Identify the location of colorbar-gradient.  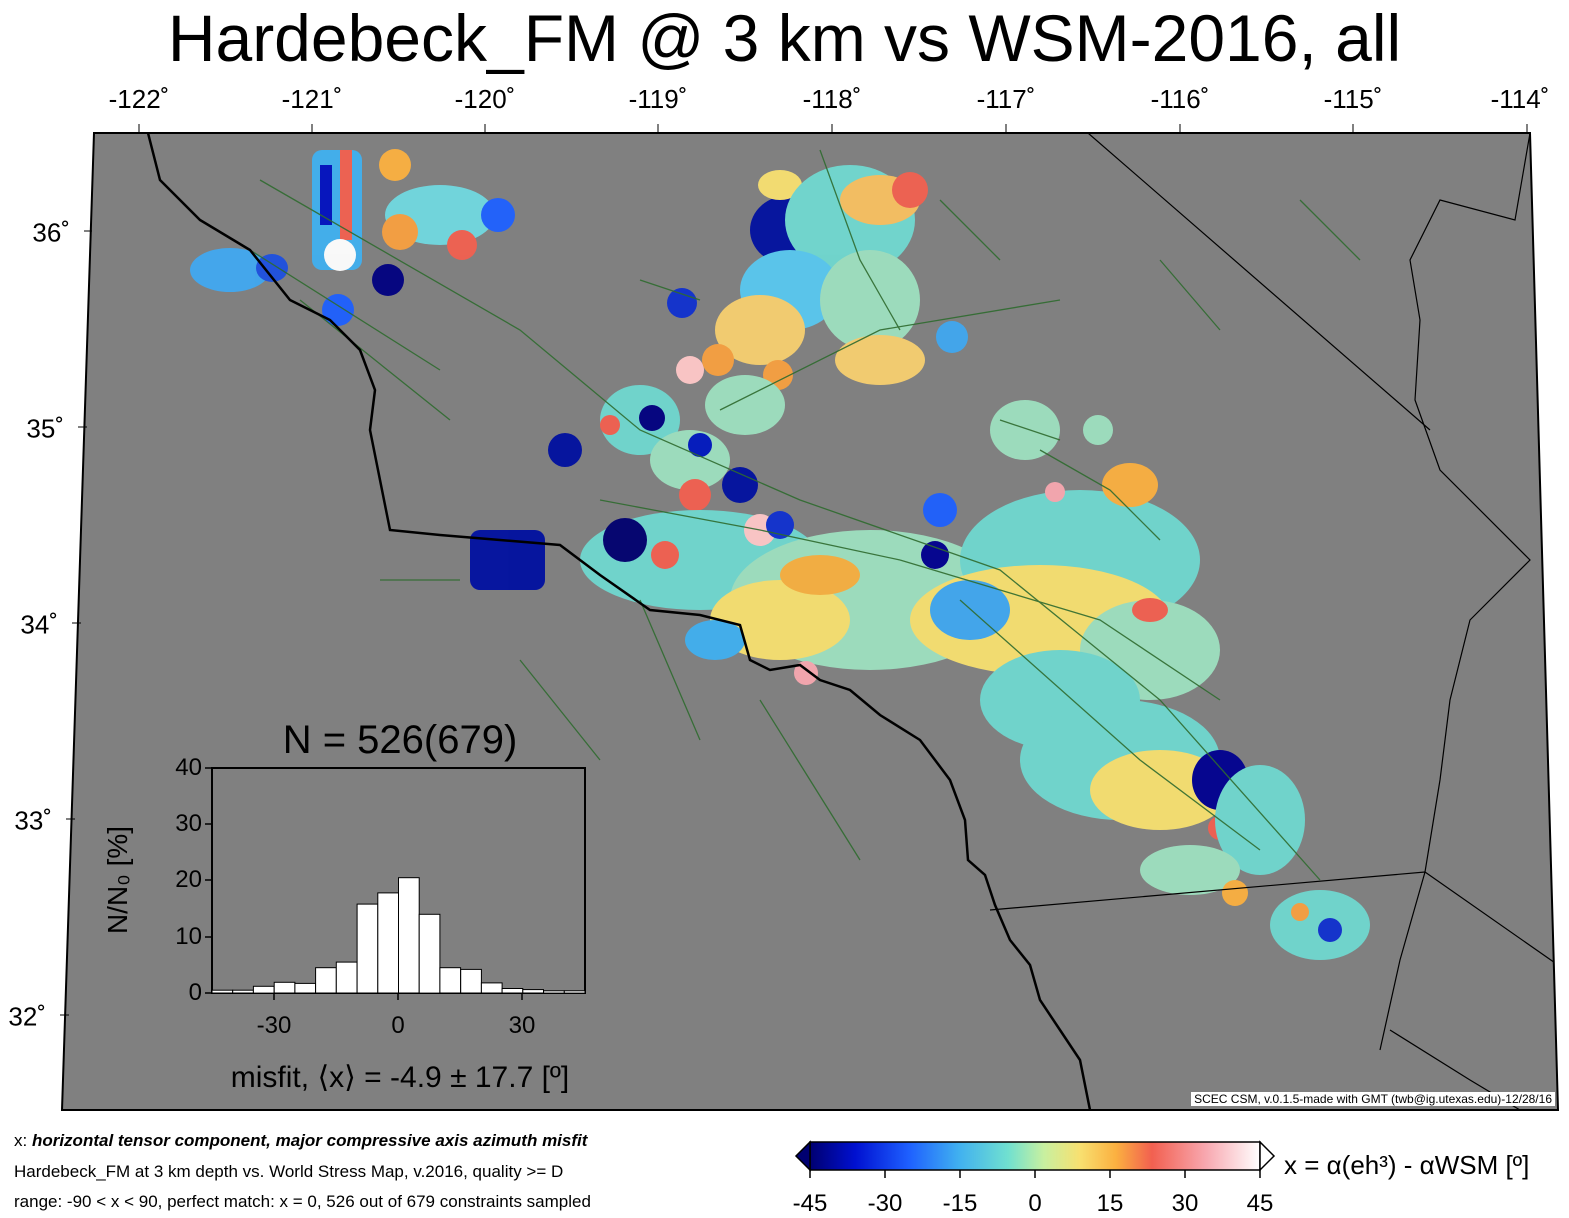
(1035, 1156).